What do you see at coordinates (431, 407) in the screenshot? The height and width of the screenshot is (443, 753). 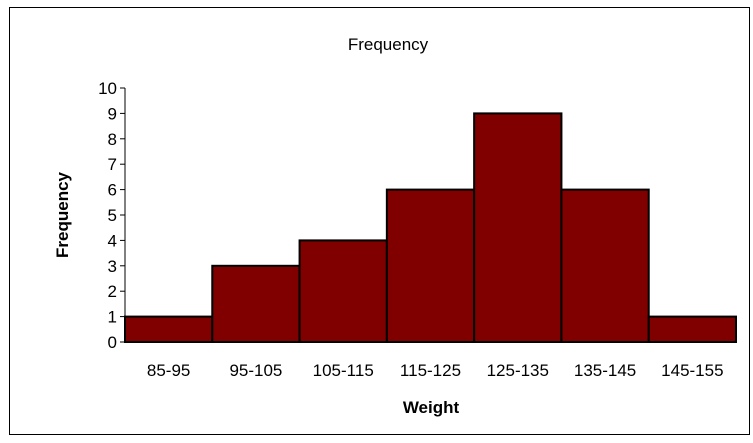 I see `x-axis-label: Weight` at bounding box center [431, 407].